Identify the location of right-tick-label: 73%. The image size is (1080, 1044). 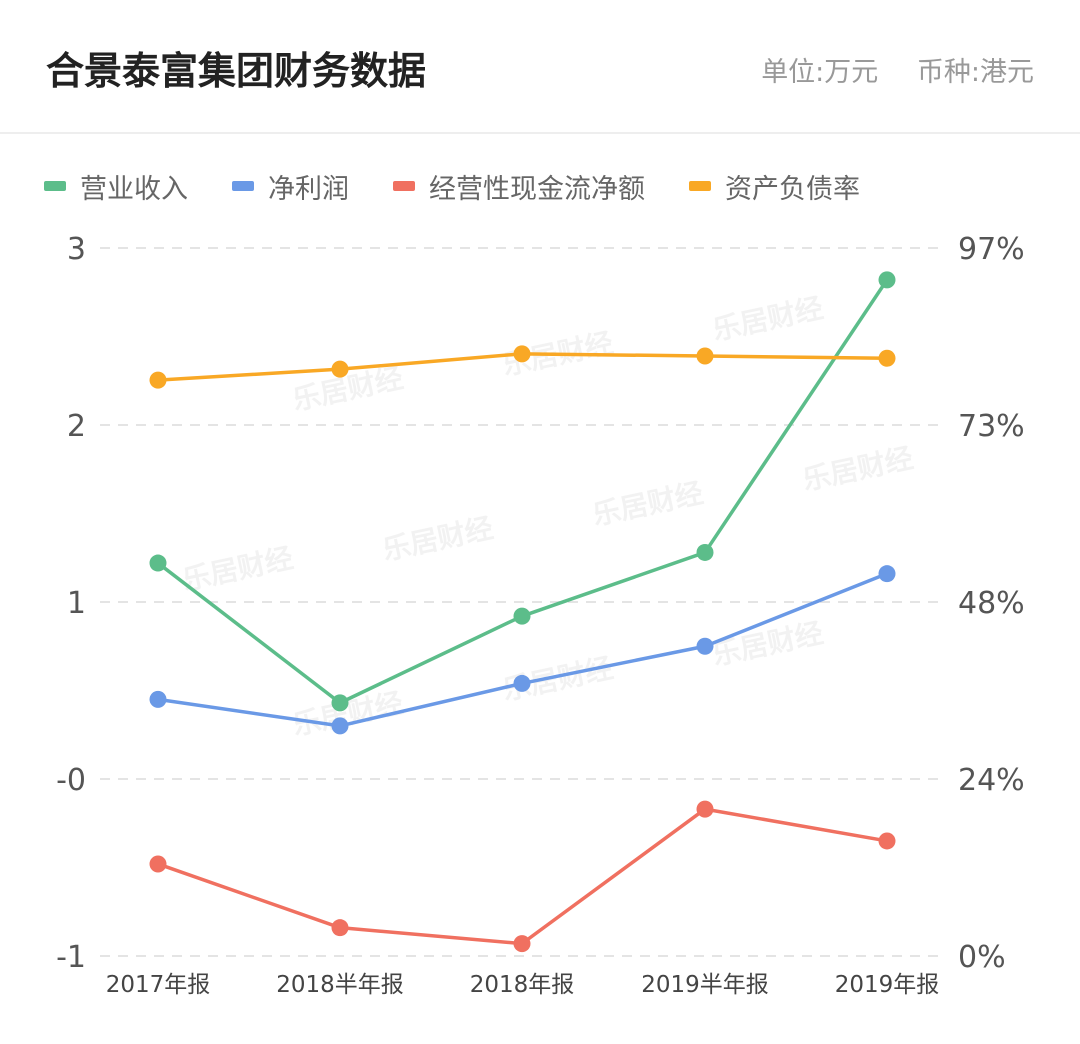
(991, 426).